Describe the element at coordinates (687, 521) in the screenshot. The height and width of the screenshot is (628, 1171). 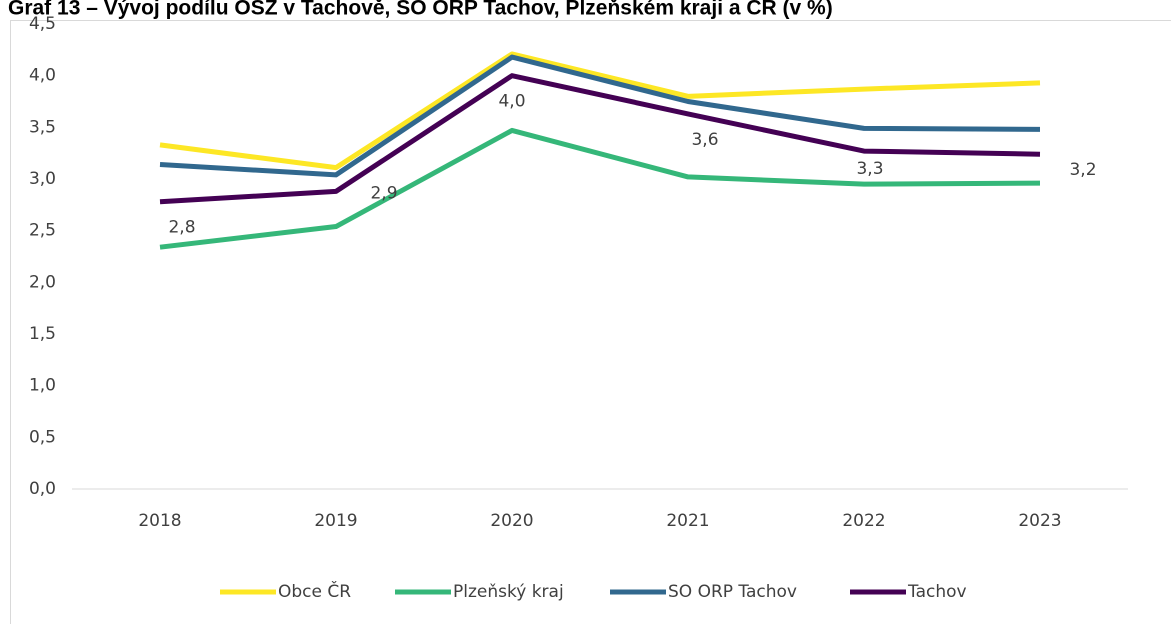
I see `x-tick-label: 2021` at that location.